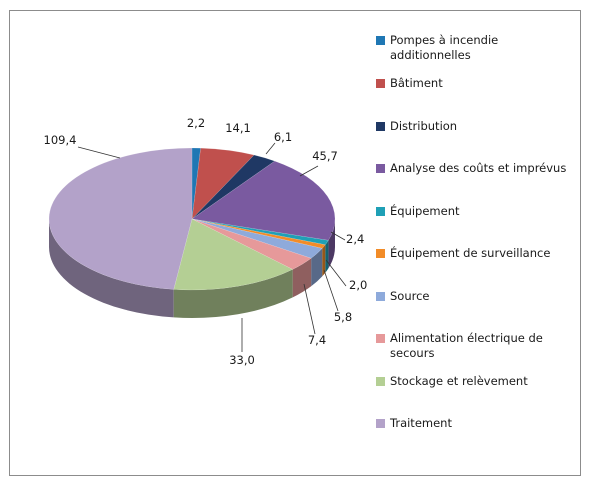 The height and width of the screenshot is (485, 590). What do you see at coordinates (416, 83) in the screenshot?
I see `legend-label: Bâtiment` at bounding box center [416, 83].